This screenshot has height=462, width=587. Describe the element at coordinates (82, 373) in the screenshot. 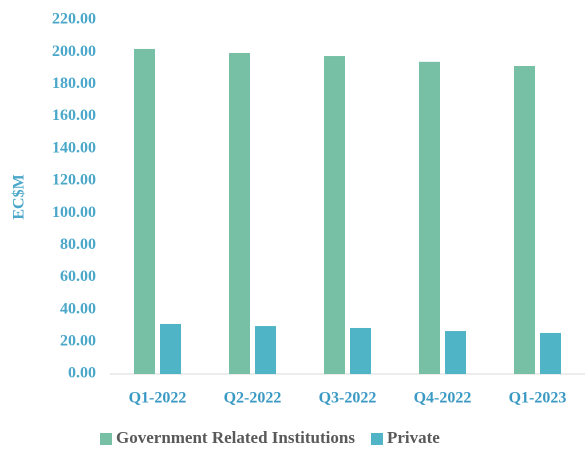

I see `y-tick-label: 0.00` at that location.